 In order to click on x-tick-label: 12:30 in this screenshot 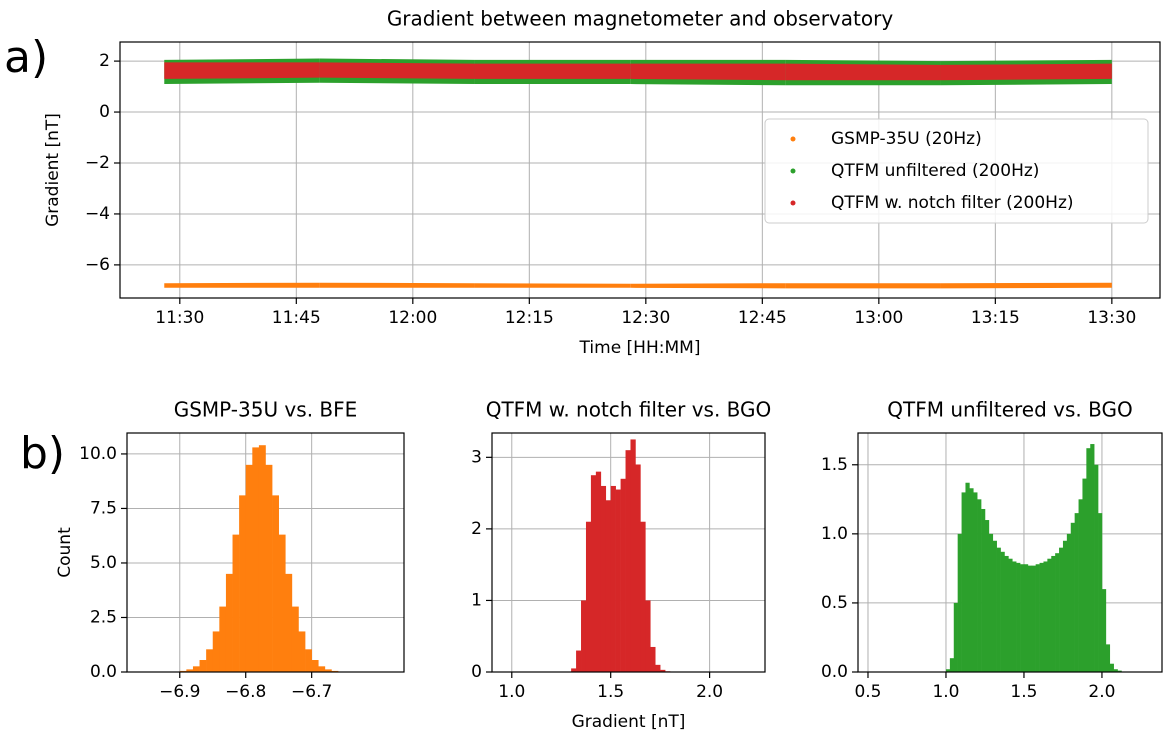, I will do `click(645, 318)`.